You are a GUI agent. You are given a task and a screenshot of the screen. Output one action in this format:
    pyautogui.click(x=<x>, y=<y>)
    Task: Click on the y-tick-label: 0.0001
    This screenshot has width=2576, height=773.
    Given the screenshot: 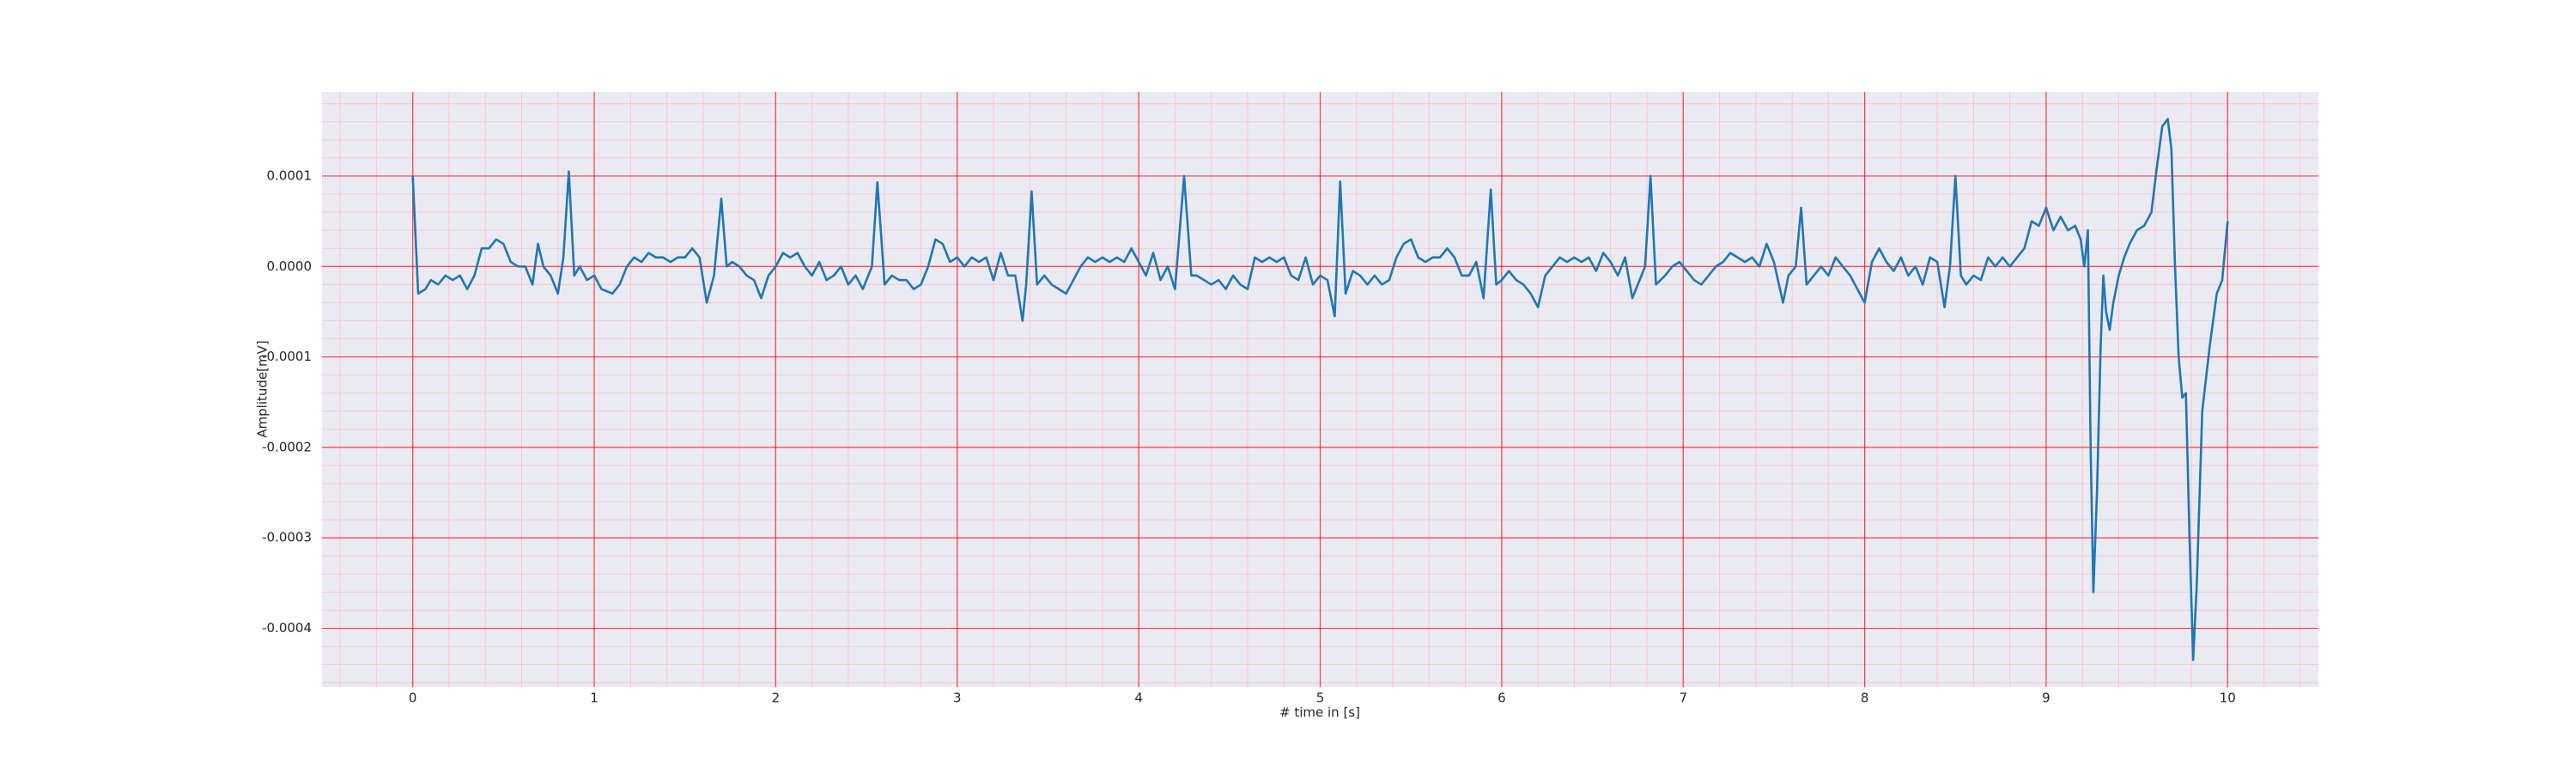 What is the action you would take?
    pyautogui.click(x=290, y=175)
    